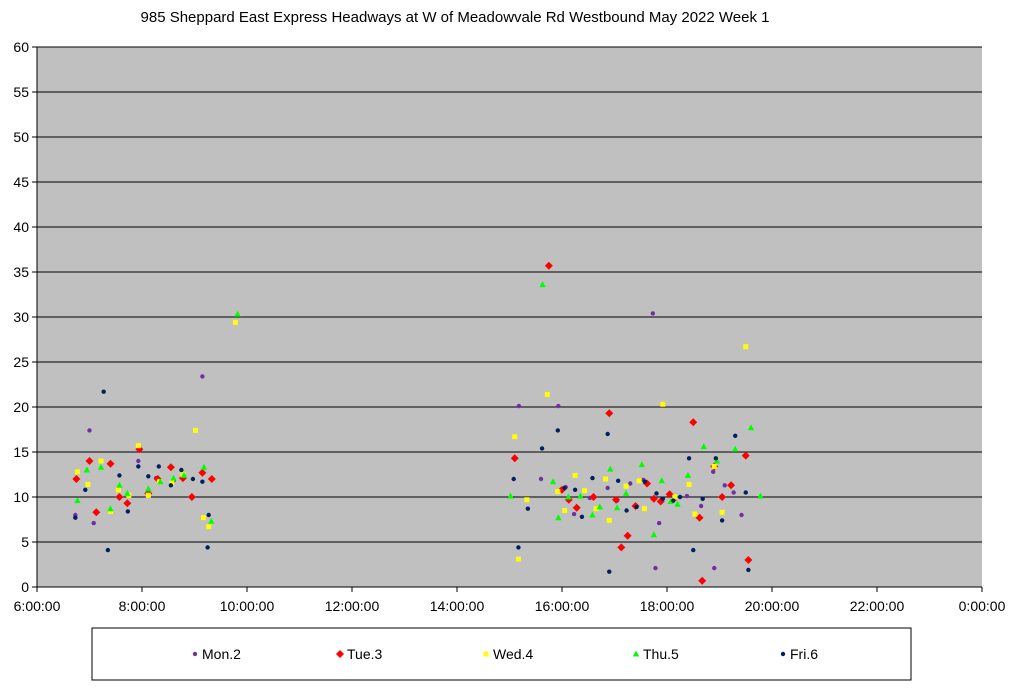 Image resolution: width=1024 pixels, height=694 pixels. What do you see at coordinates (21, 362) in the screenshot?
I see `y-tick-label: 25` at bounding box center [21, 362].